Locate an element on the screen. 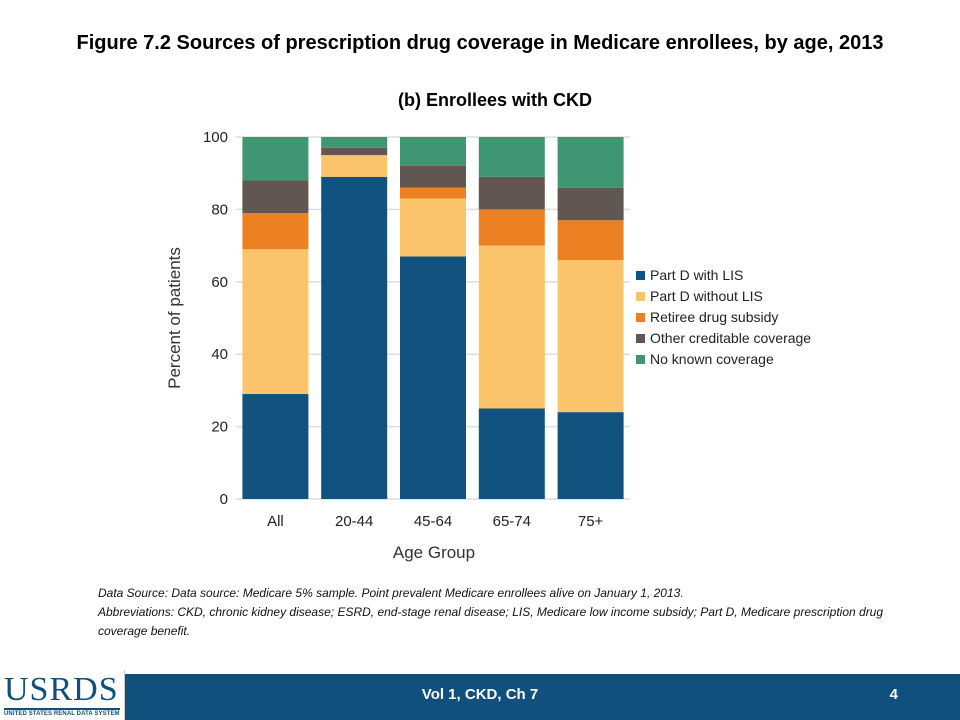  y-tick-label: 0 is located at coordinates (224, 499).